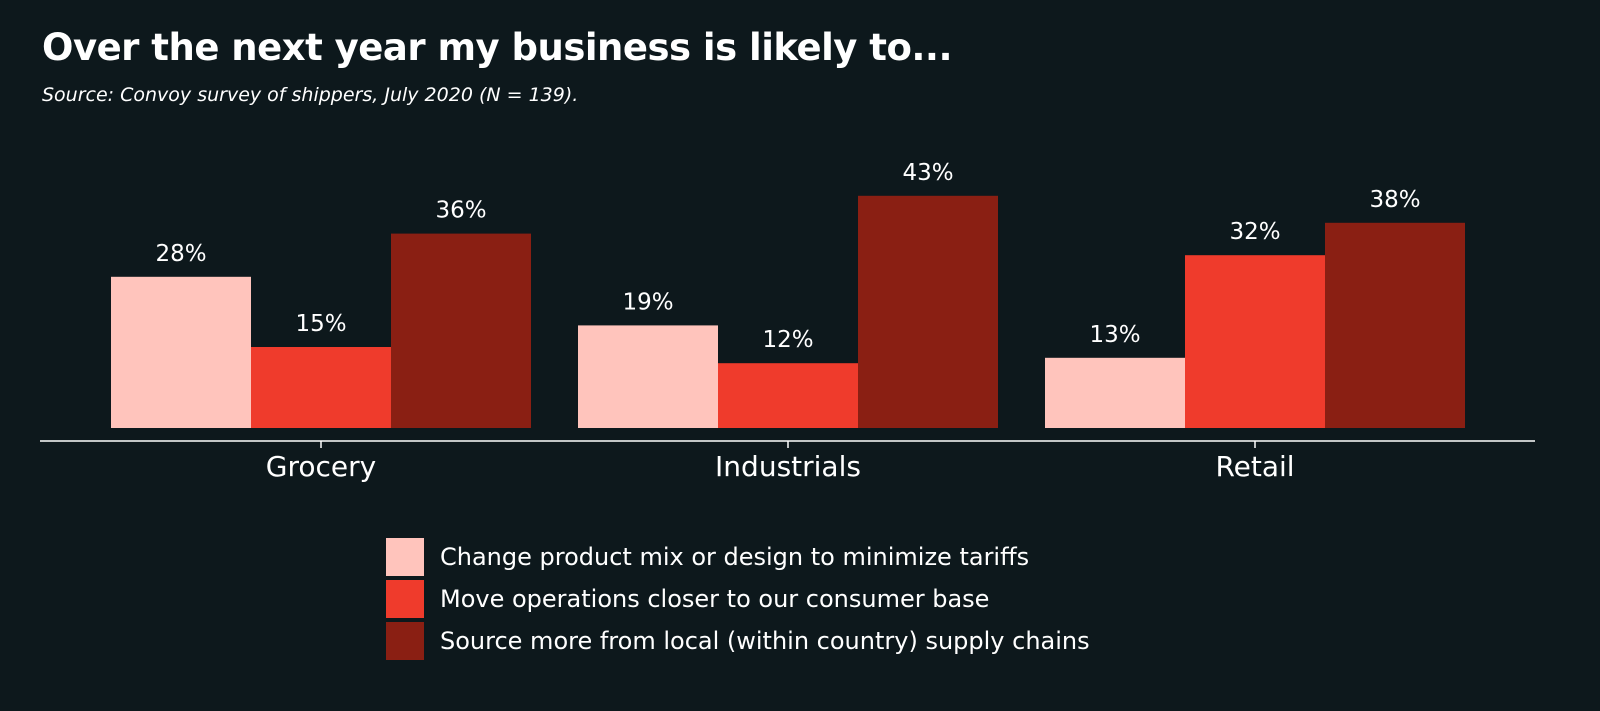  What do you see at coordinates (320, 324) in the screenshot?
I see `data-label: 15%` at bounding box center [320, 324].